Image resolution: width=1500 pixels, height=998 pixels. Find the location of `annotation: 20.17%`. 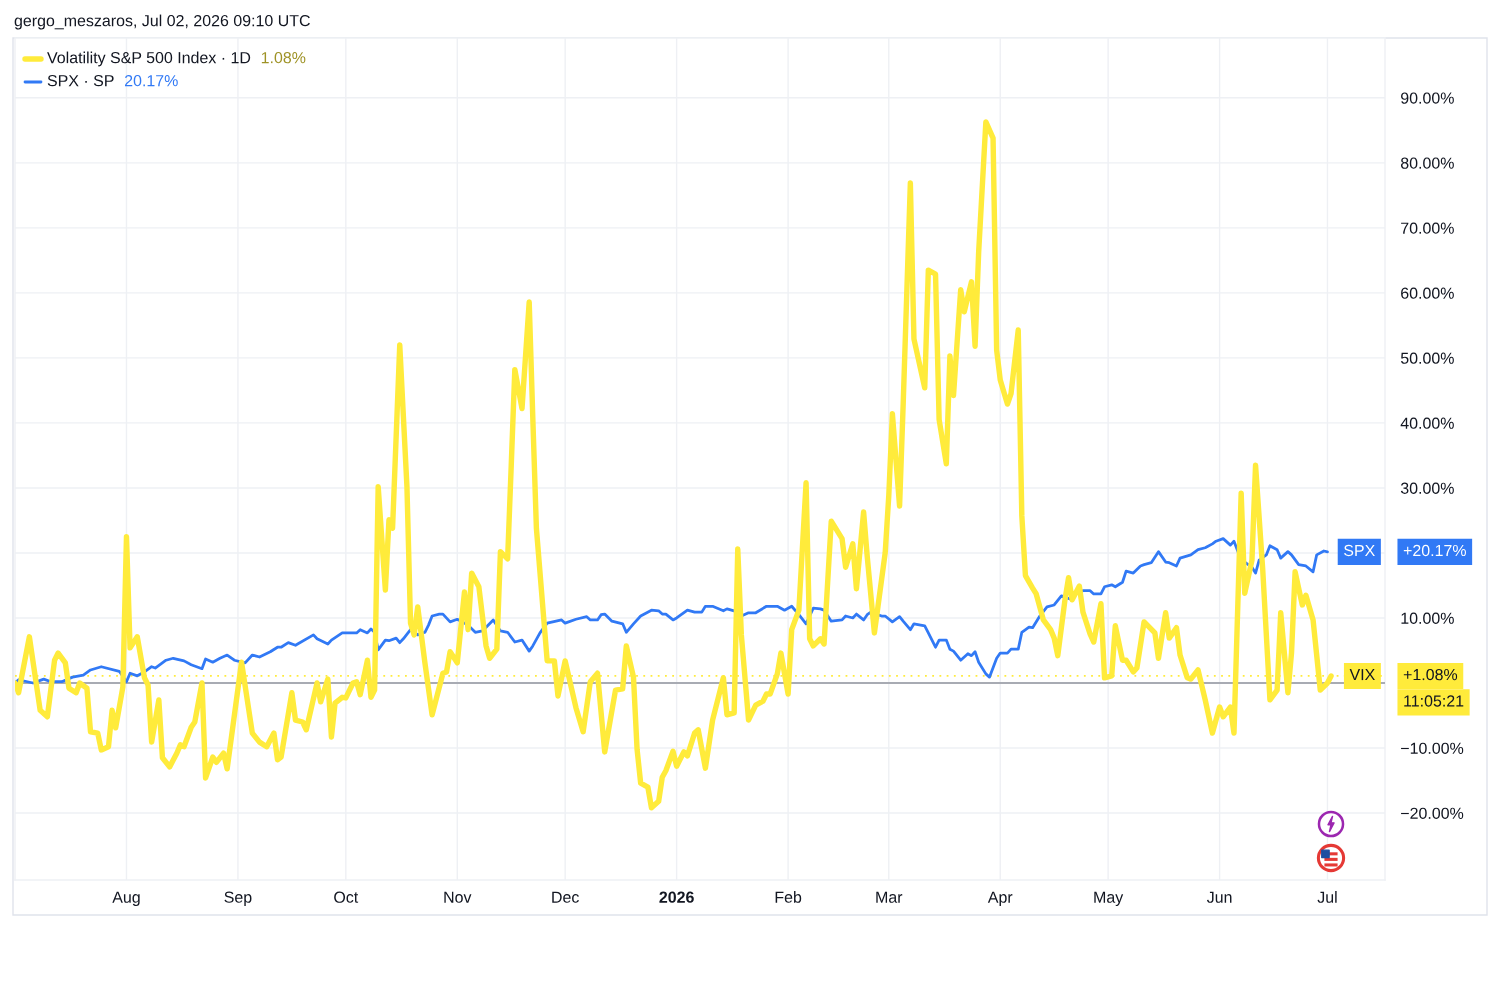

annotation: 20.17% is located at coordinates (151, 80).